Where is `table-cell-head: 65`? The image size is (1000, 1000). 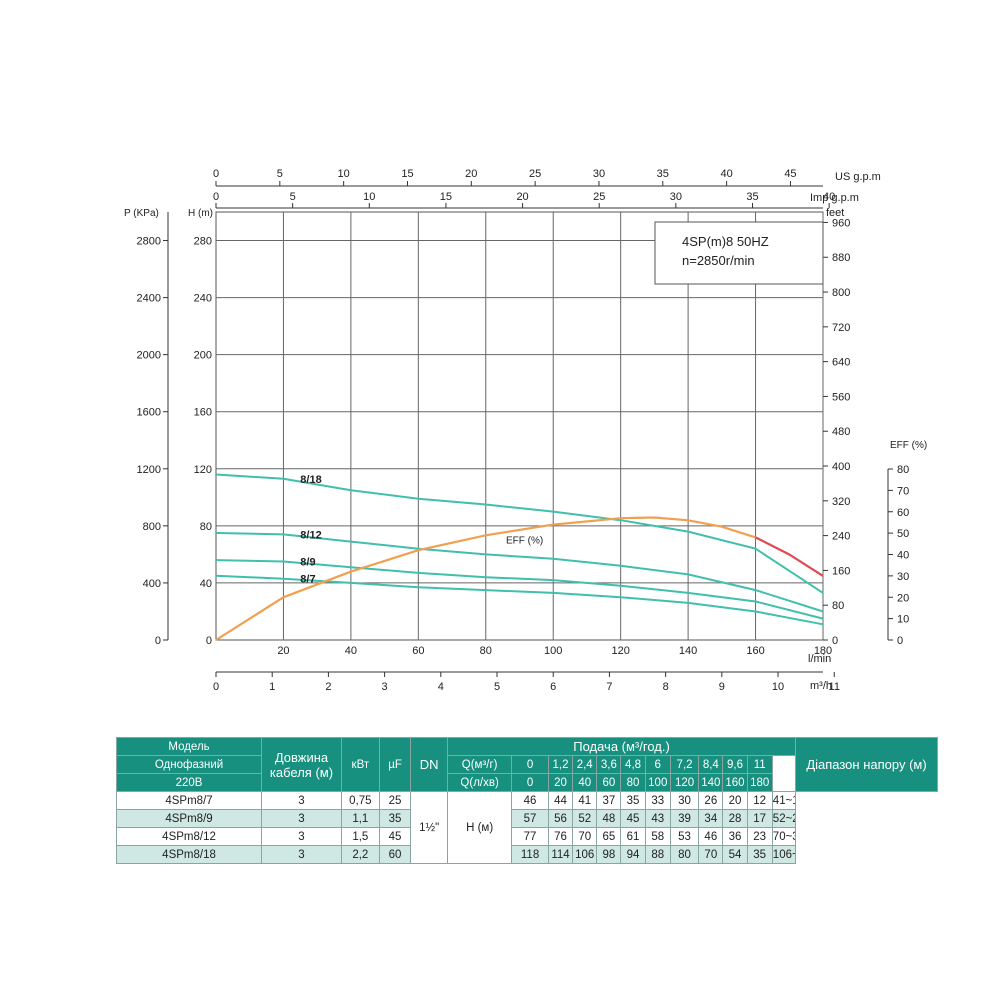 table-cell-head: 65 is located at coordinates (609, 836).